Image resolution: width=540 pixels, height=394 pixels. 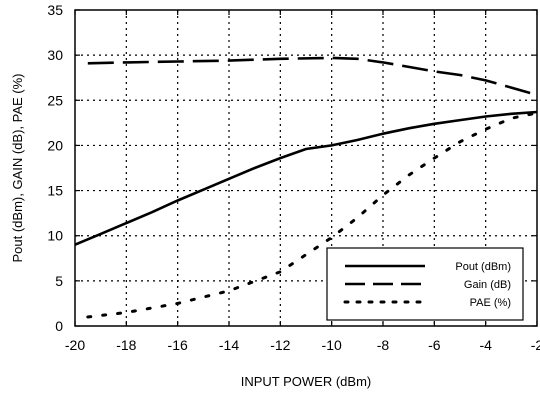 I want to click on x-tick-label: -16, so click(x=178, y=345).